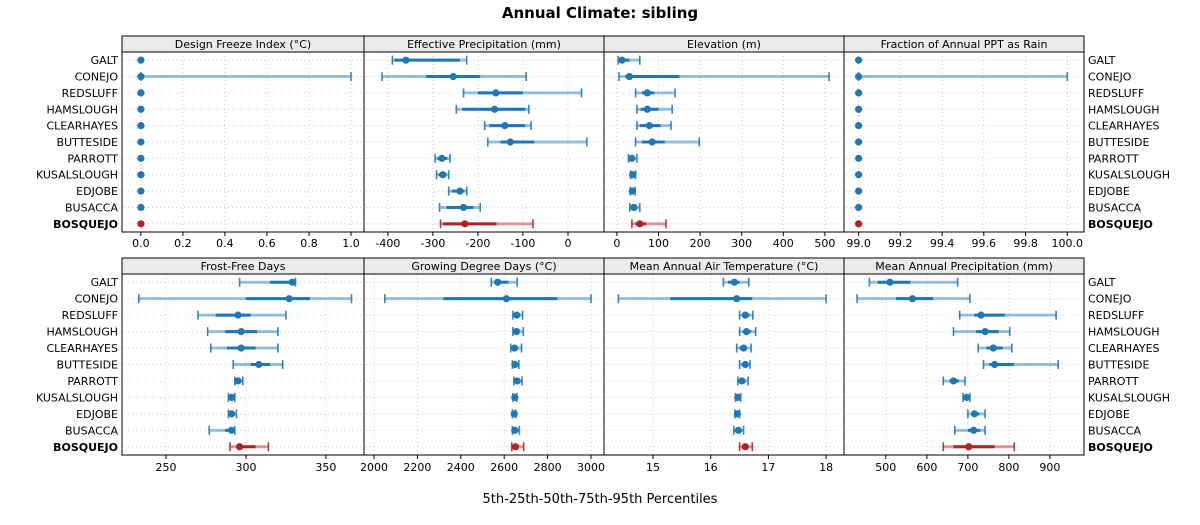 The height and width of the screenshot is (525, 1200). I want to click on site-label-left: EDJOBE, so click(97, 414).